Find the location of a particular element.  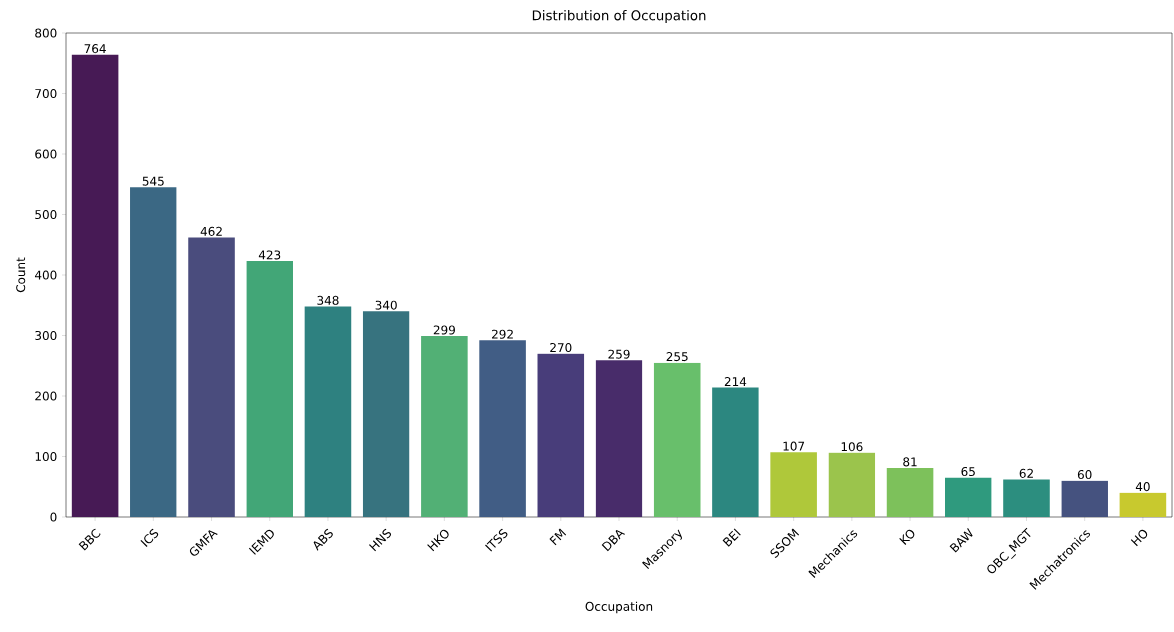

y-tick-label: 300 is located at coordinates (46, 335).